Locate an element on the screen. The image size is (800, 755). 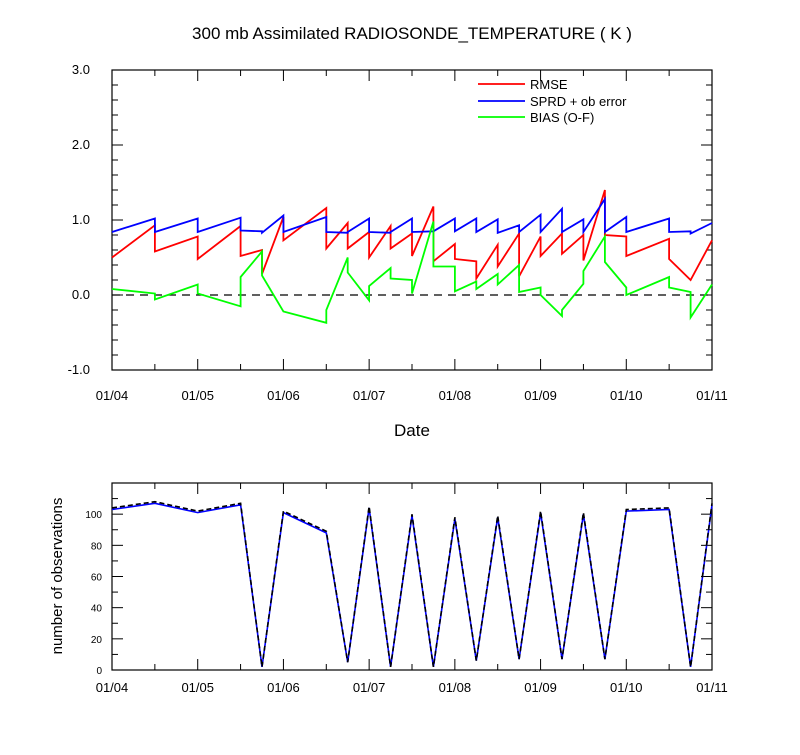
series-line-sprd-ob-error is located at coordinates (412, 215).